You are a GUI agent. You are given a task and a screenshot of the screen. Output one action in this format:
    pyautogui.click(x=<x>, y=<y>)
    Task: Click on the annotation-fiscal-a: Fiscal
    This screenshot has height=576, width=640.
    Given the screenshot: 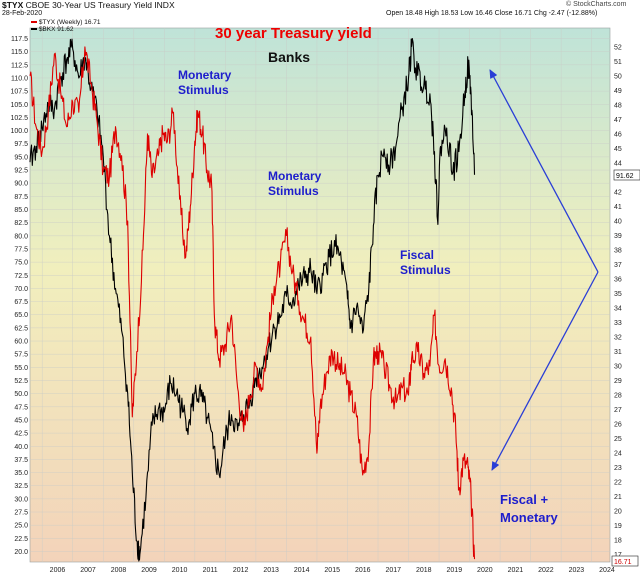 What is the action you would take?
    pyautogui.click(x=417, y=255)
    